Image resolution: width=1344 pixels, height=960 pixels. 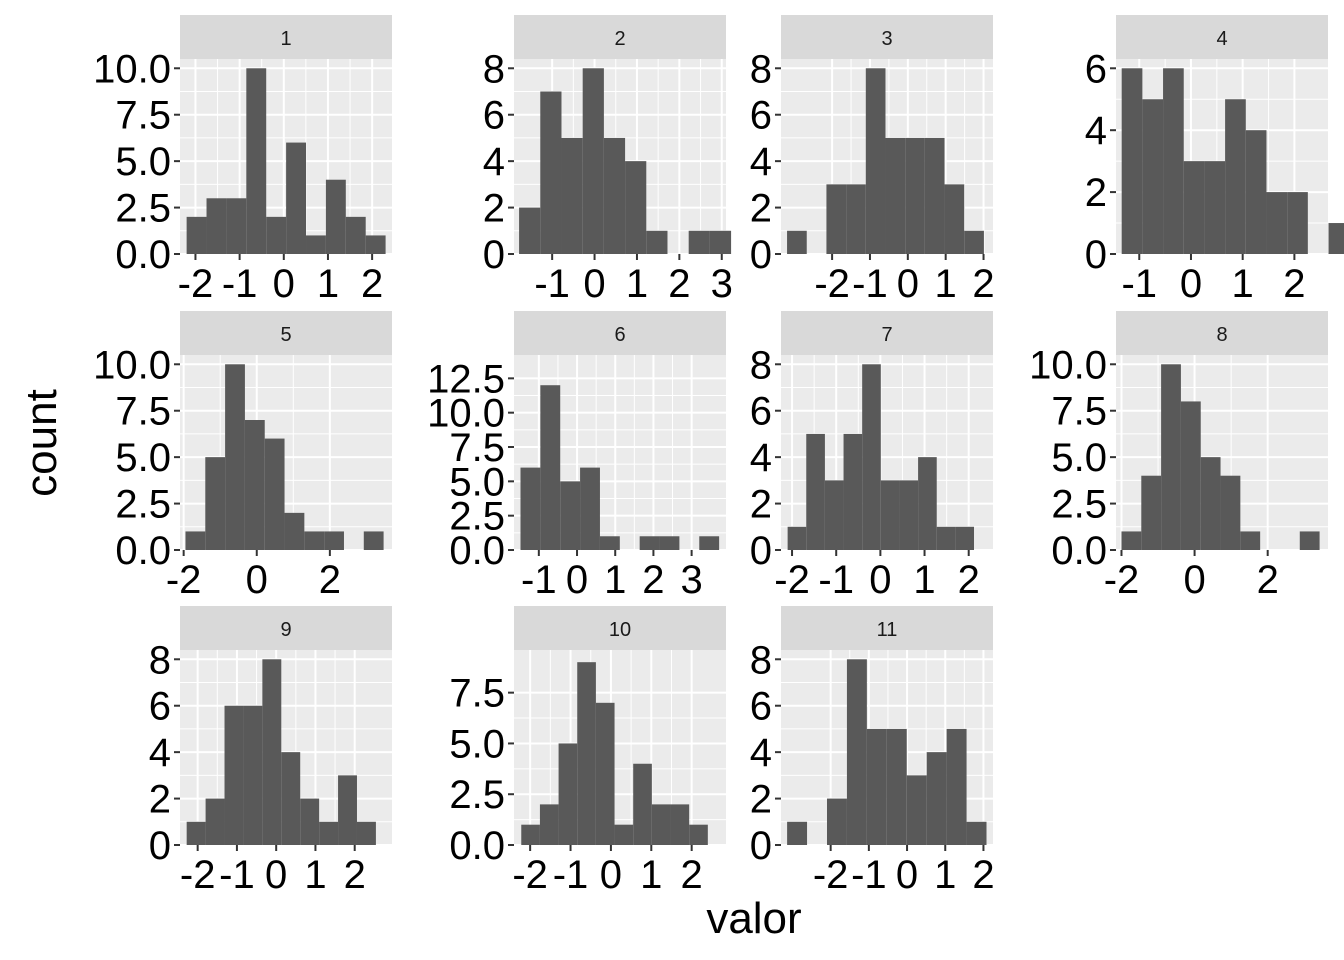 What do you see at coordinates (576, 456) in the screenshot?
I see `facet-panel: 6 0.02.55.07.510.012.5 -1 0 1 2 3` at bounding box center [576, 456].